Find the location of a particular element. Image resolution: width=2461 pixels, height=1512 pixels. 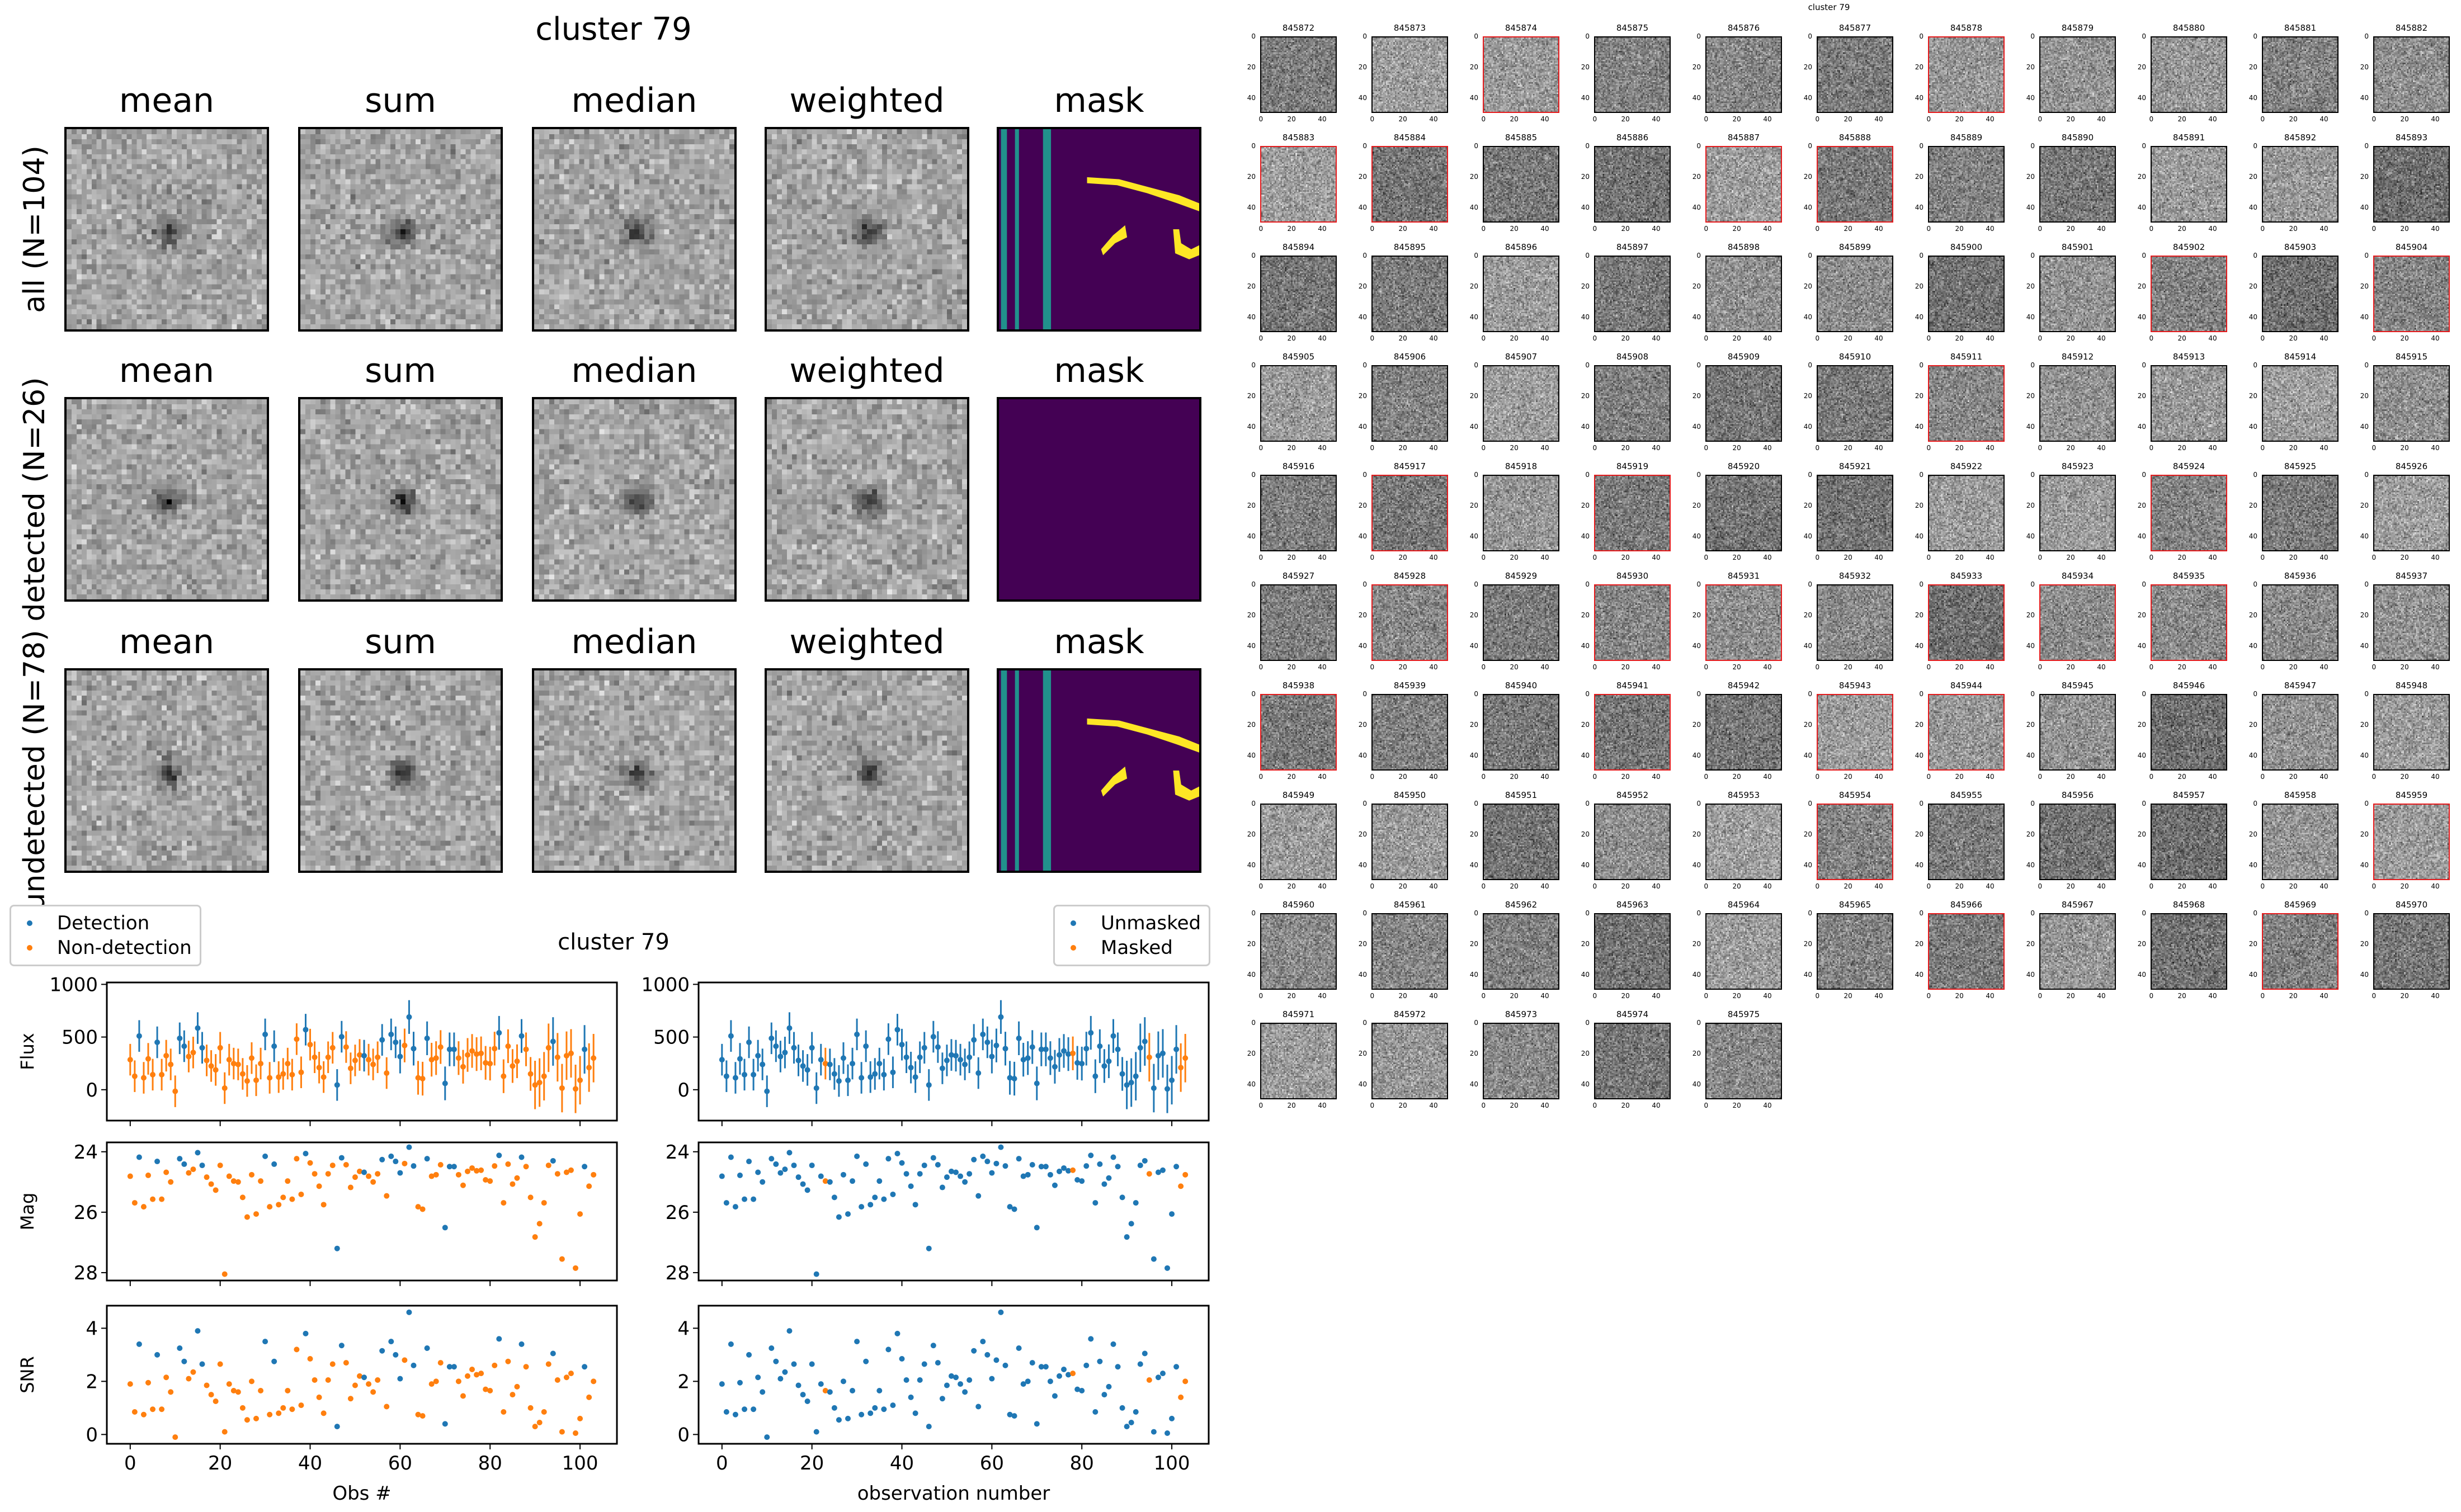

thumbnail-title: 845906 is located at coordinates (1409, 357).